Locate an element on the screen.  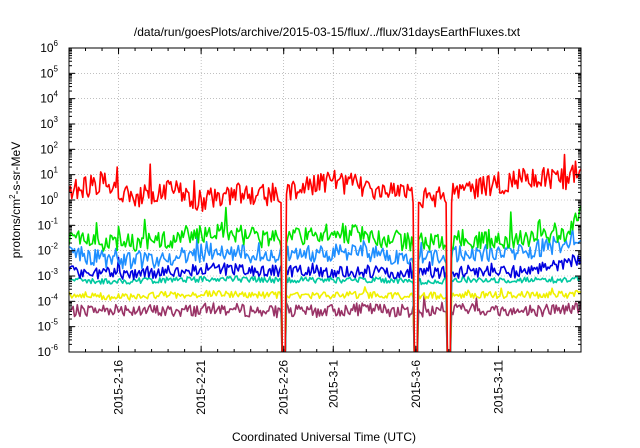
y-tick-label: 10¹ is located at coordinates (49, 174).